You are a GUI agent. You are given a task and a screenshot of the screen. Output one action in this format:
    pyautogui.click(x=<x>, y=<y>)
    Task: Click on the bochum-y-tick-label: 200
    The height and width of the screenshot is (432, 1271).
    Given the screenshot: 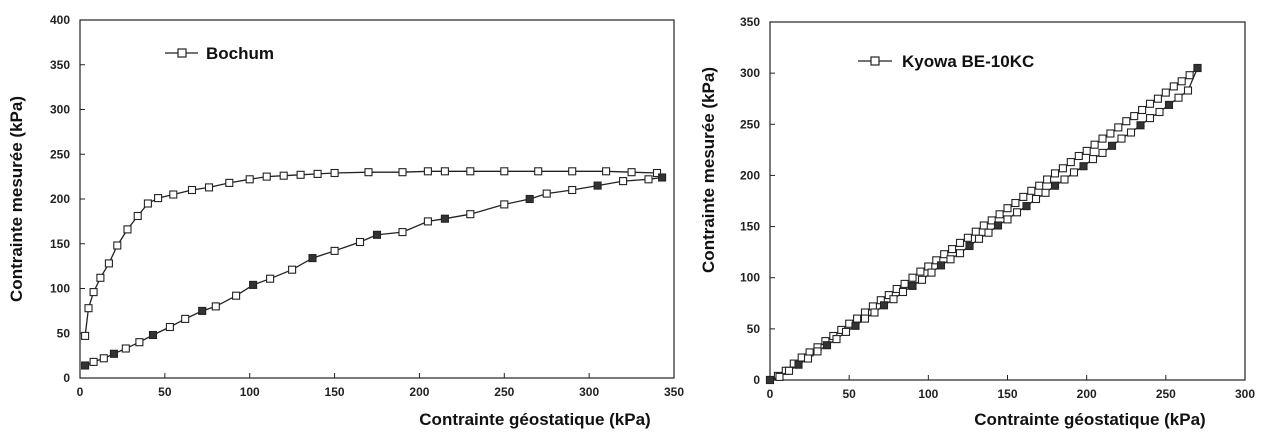 What is the action you would take?
    pyautogui.click(x=60, y=199)
    